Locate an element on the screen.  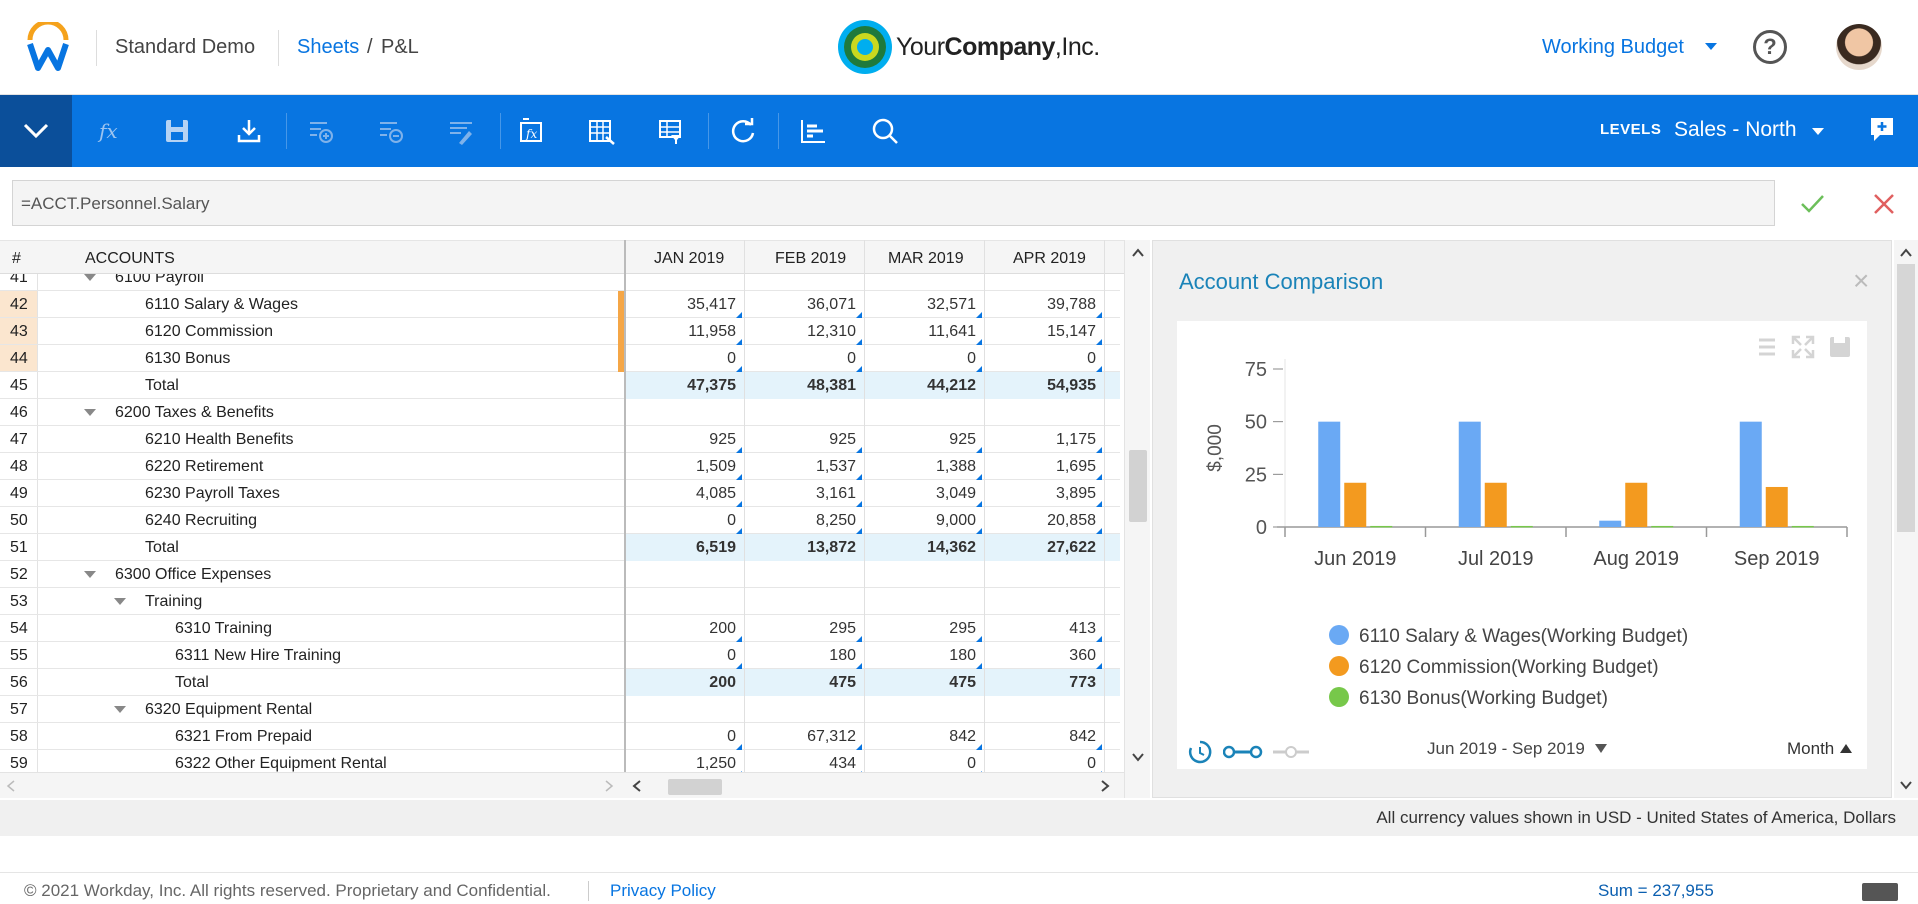
table-row: 51 Total 6,519 13,872 14,362 27,622 is located at coordinates (560, 547).